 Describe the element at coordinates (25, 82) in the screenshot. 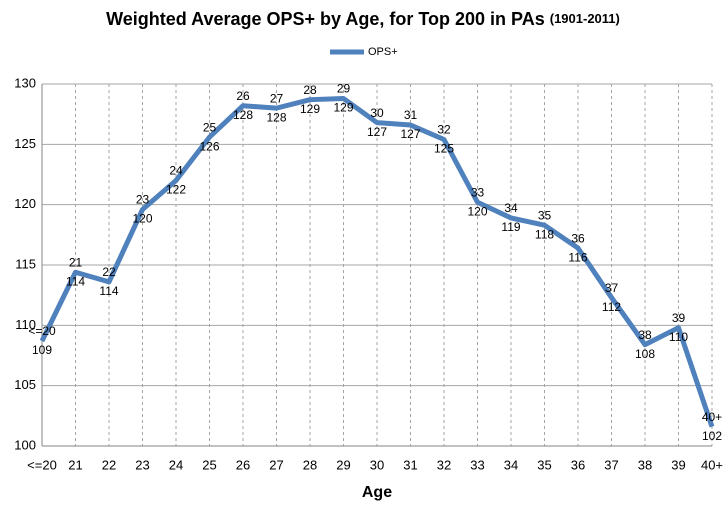

I see `y-tick-label: 130` at that location.